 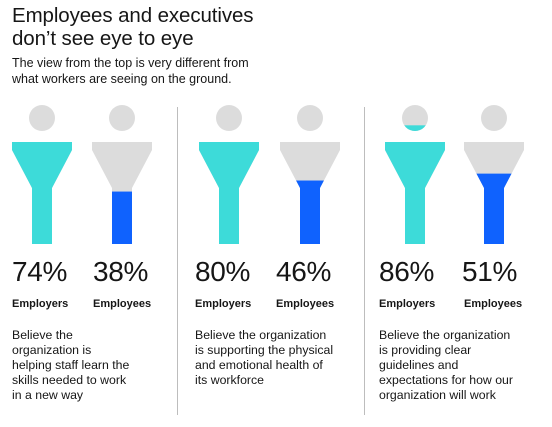 What do you see at coordinates (122, 217) in the screenshot?
I see `panel-1-employees-figure-icon-fill` at bounding box center [122, 217].